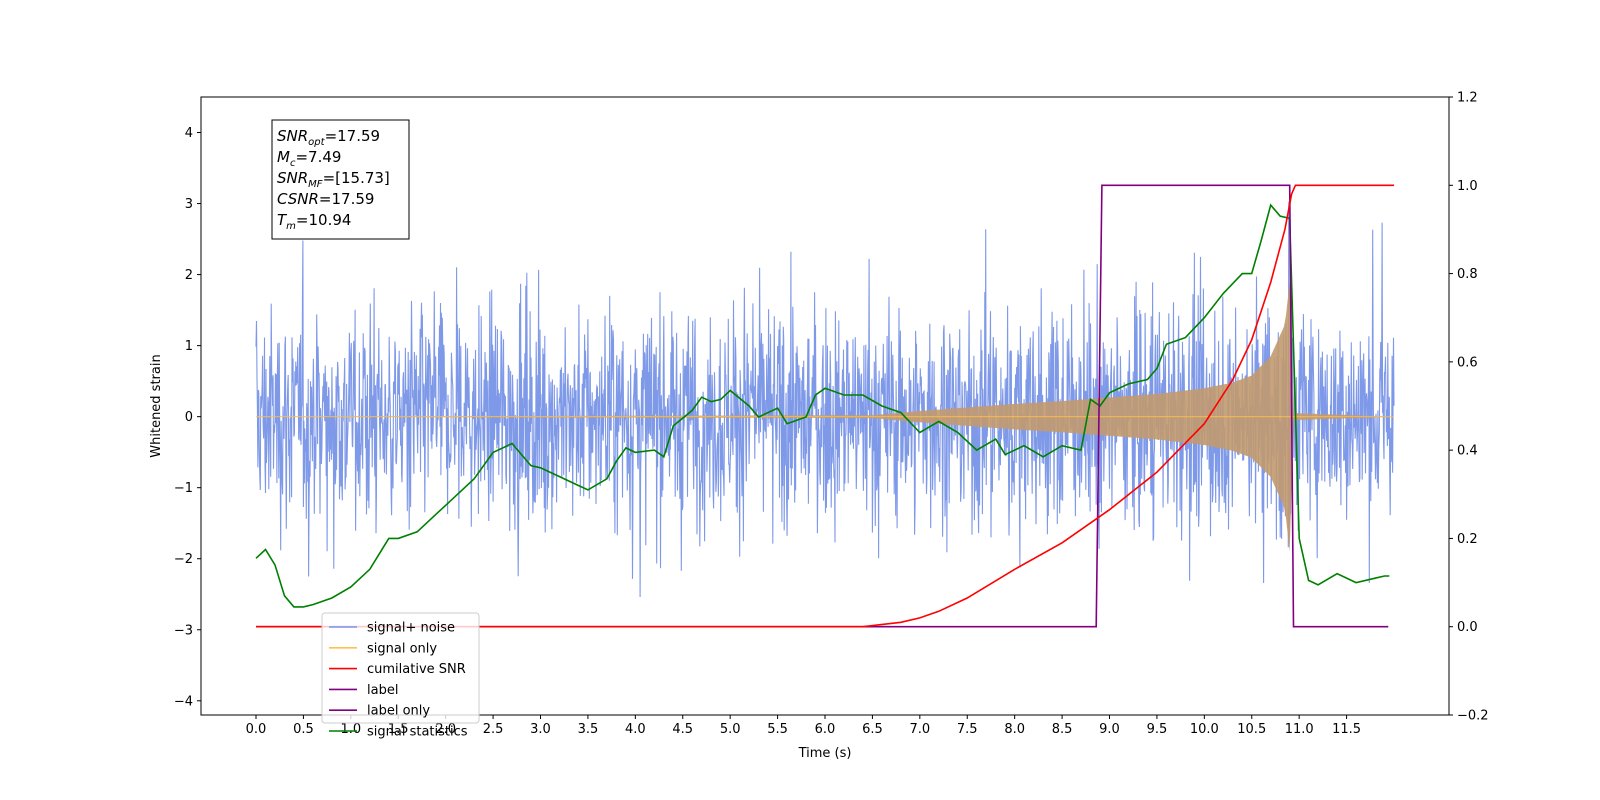 This screenshot has height=800, width=1600. I want to click on x-tick-label: 3.0, so click(540, 729).